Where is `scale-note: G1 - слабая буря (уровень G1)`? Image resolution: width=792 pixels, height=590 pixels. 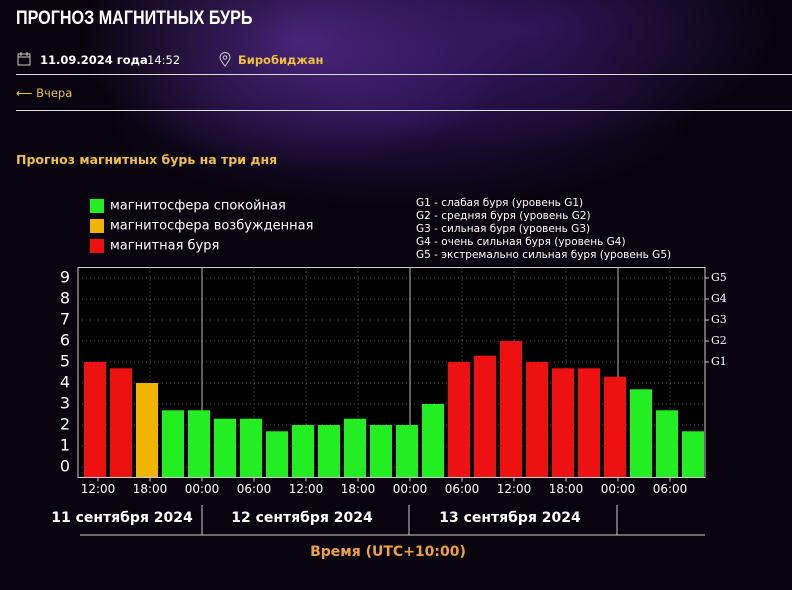 scale-note: G1 - слабая буря (уровень G1) is located at coordinates (499, 203).